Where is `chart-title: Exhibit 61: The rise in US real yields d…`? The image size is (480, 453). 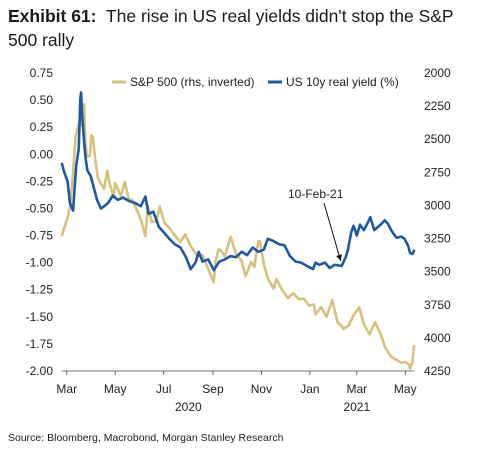 chart-title: Exhibit 61: The rise in US real yields d… is located at coordinates (241, 28).